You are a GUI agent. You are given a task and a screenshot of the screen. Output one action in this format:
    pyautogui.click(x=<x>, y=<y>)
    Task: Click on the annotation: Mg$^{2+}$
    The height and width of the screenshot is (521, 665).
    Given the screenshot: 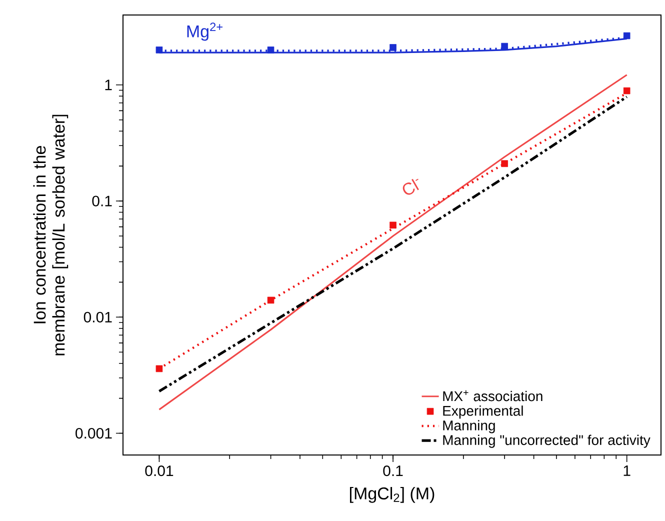 What is the action you would take?
    pyautogui.click(x=205, y=31)
    